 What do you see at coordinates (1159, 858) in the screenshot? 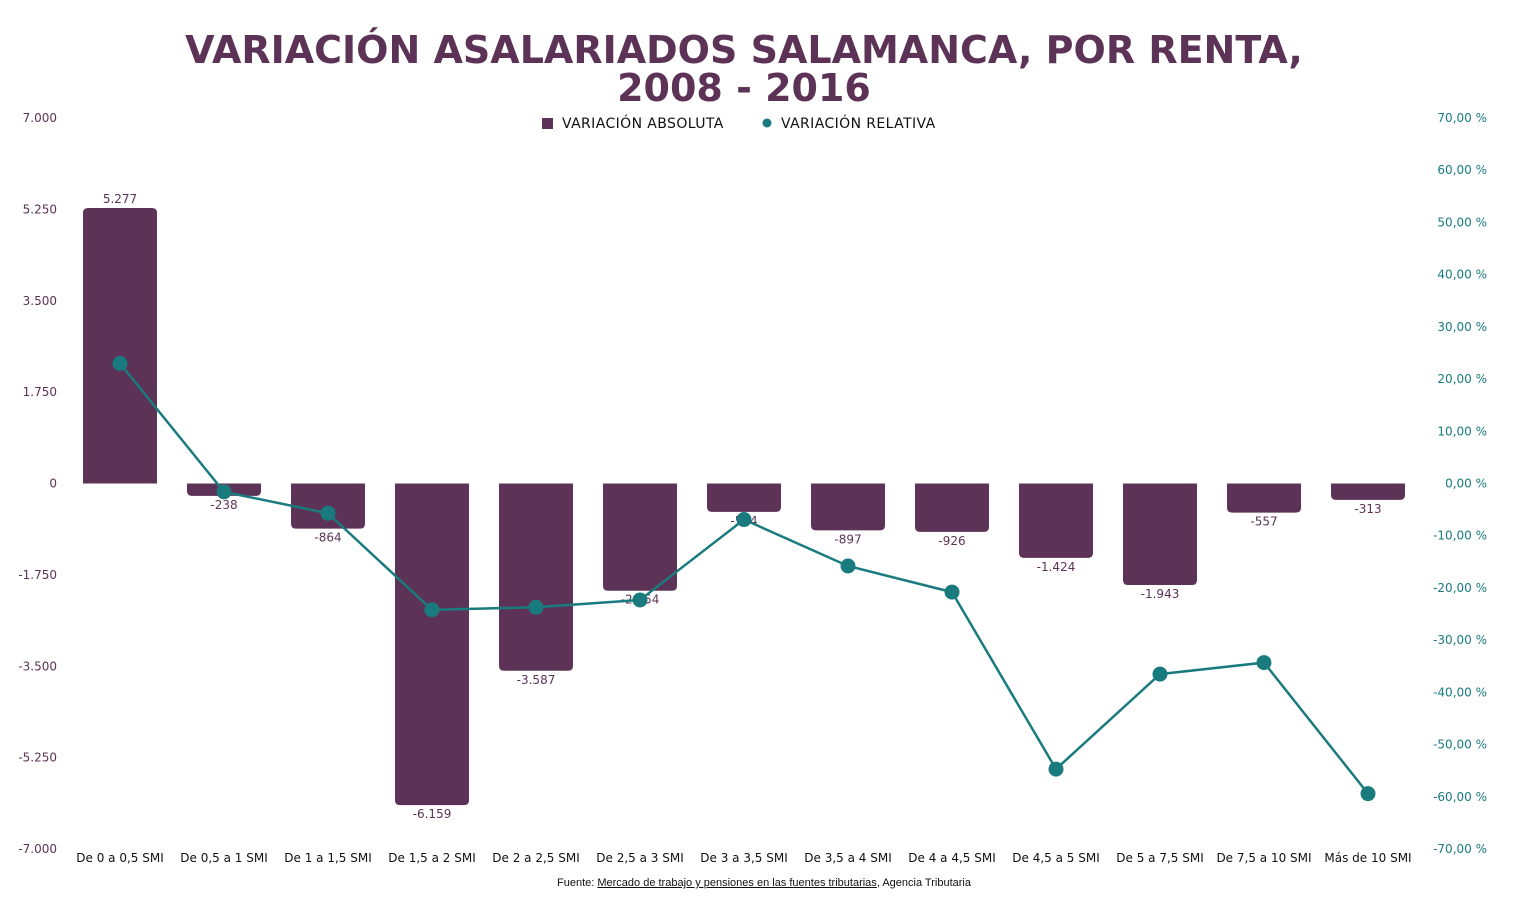
I see `x-category-label: De 5 a 7,5 SMI` at bounding box center [1159, 858].